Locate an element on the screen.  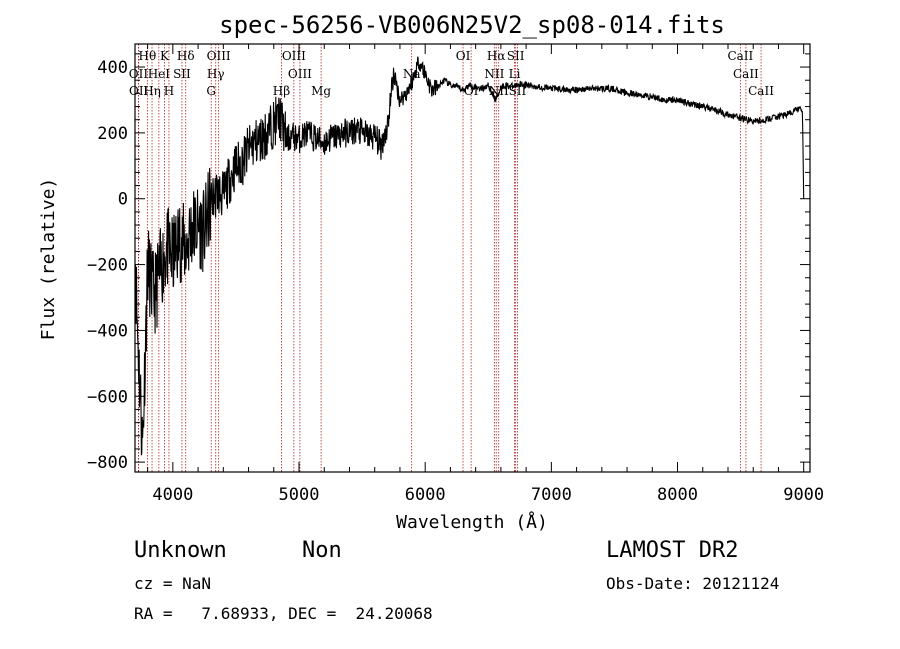
spectral-line-label: Li is located at coordinates (515, 74).